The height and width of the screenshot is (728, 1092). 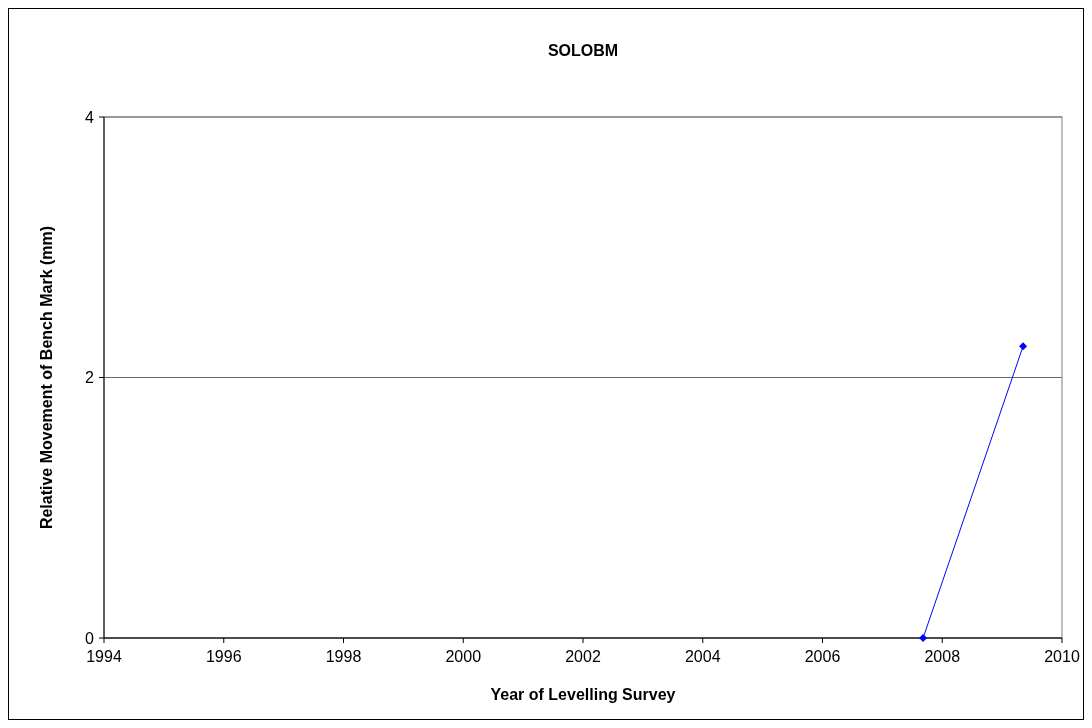 I want to click on x-tick-label: 2006, so click(x=822, y=656).